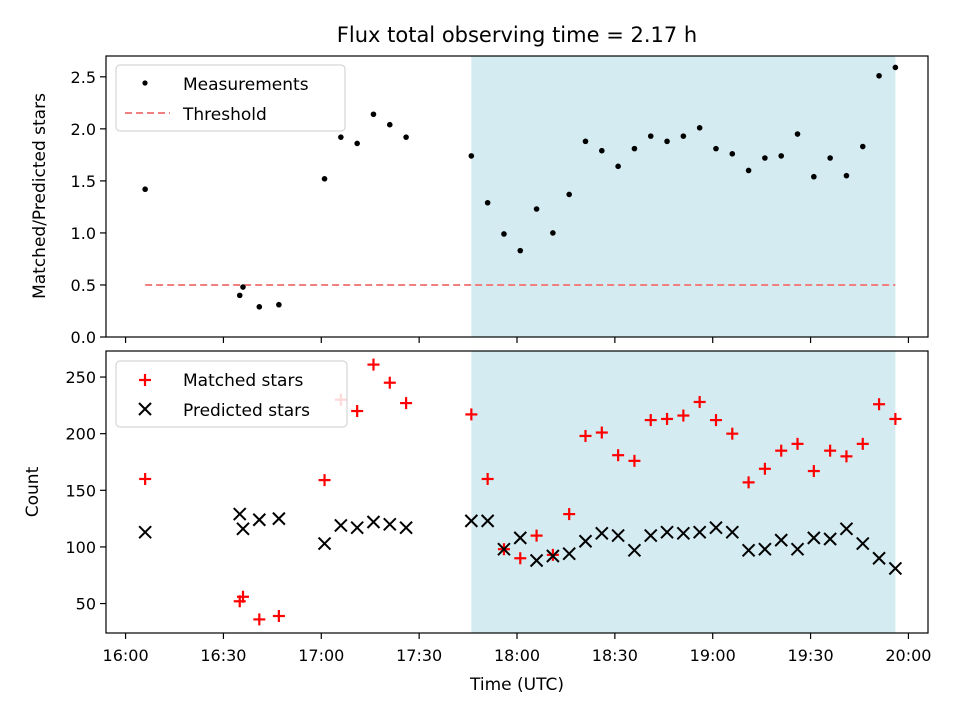 The width and height of the screenshot is (960, 720). I want to click on bottom-ylabel: Count, so click(33, 491).